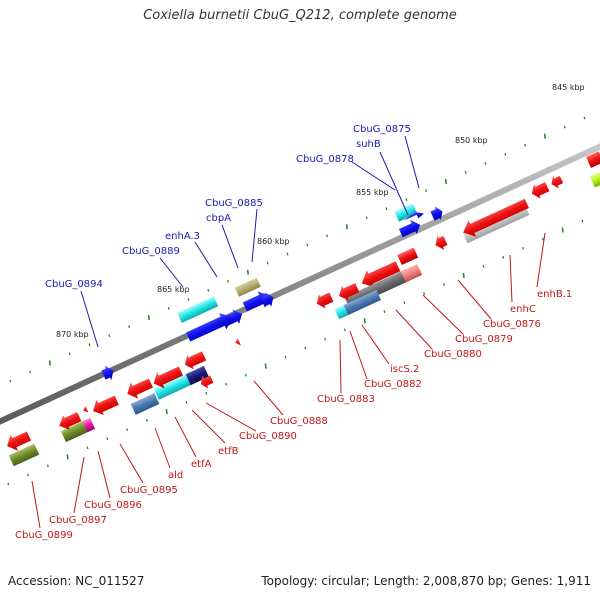 This screenshot has width=600, height=600. Describe the element at coordinates (404, 369) in the screenshot. I see `label-iscS.2: iscS.2` at that location.